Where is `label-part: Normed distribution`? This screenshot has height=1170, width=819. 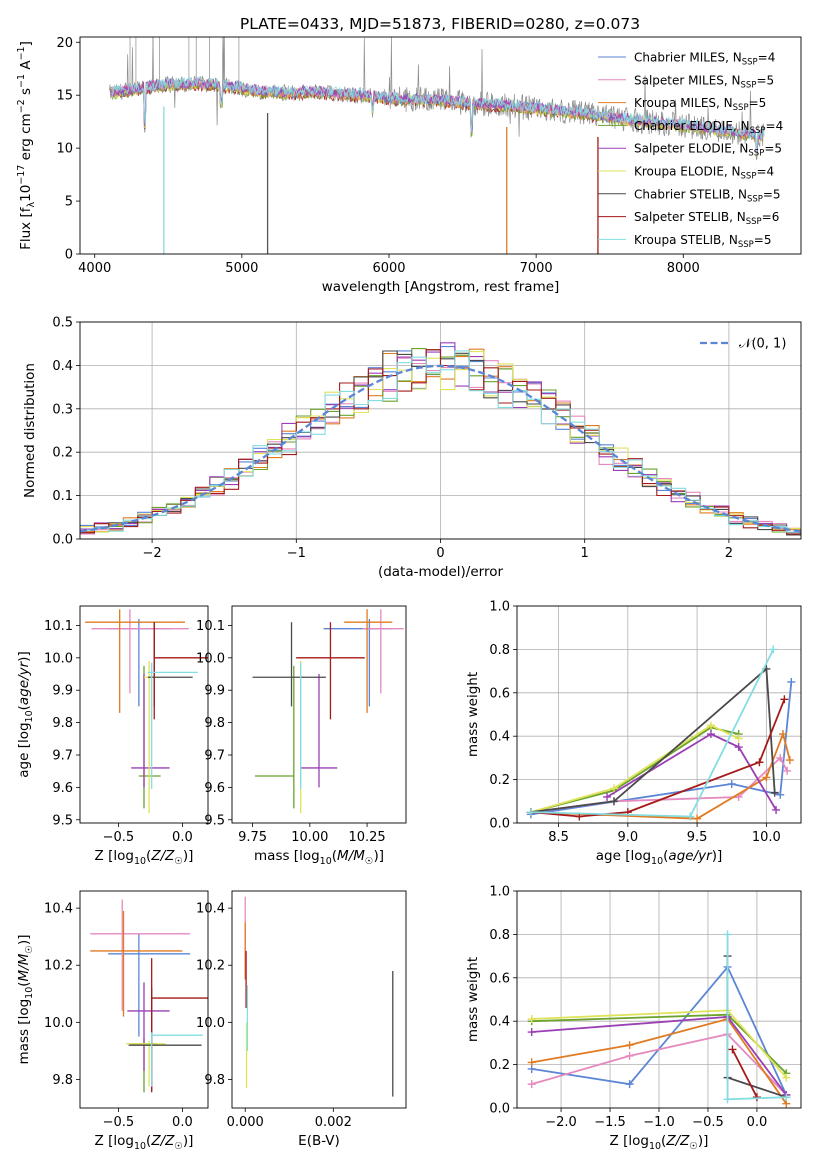
label-part: Normed distribution is located at coordinates (30, 430).